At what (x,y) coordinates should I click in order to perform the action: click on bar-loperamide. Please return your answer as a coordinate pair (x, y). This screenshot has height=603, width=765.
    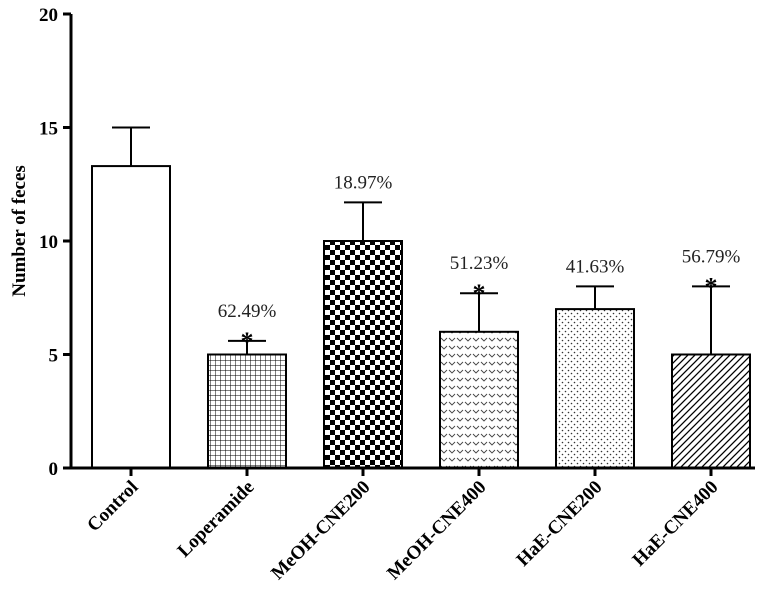
    Looking at the image, I should click on (247, 411).